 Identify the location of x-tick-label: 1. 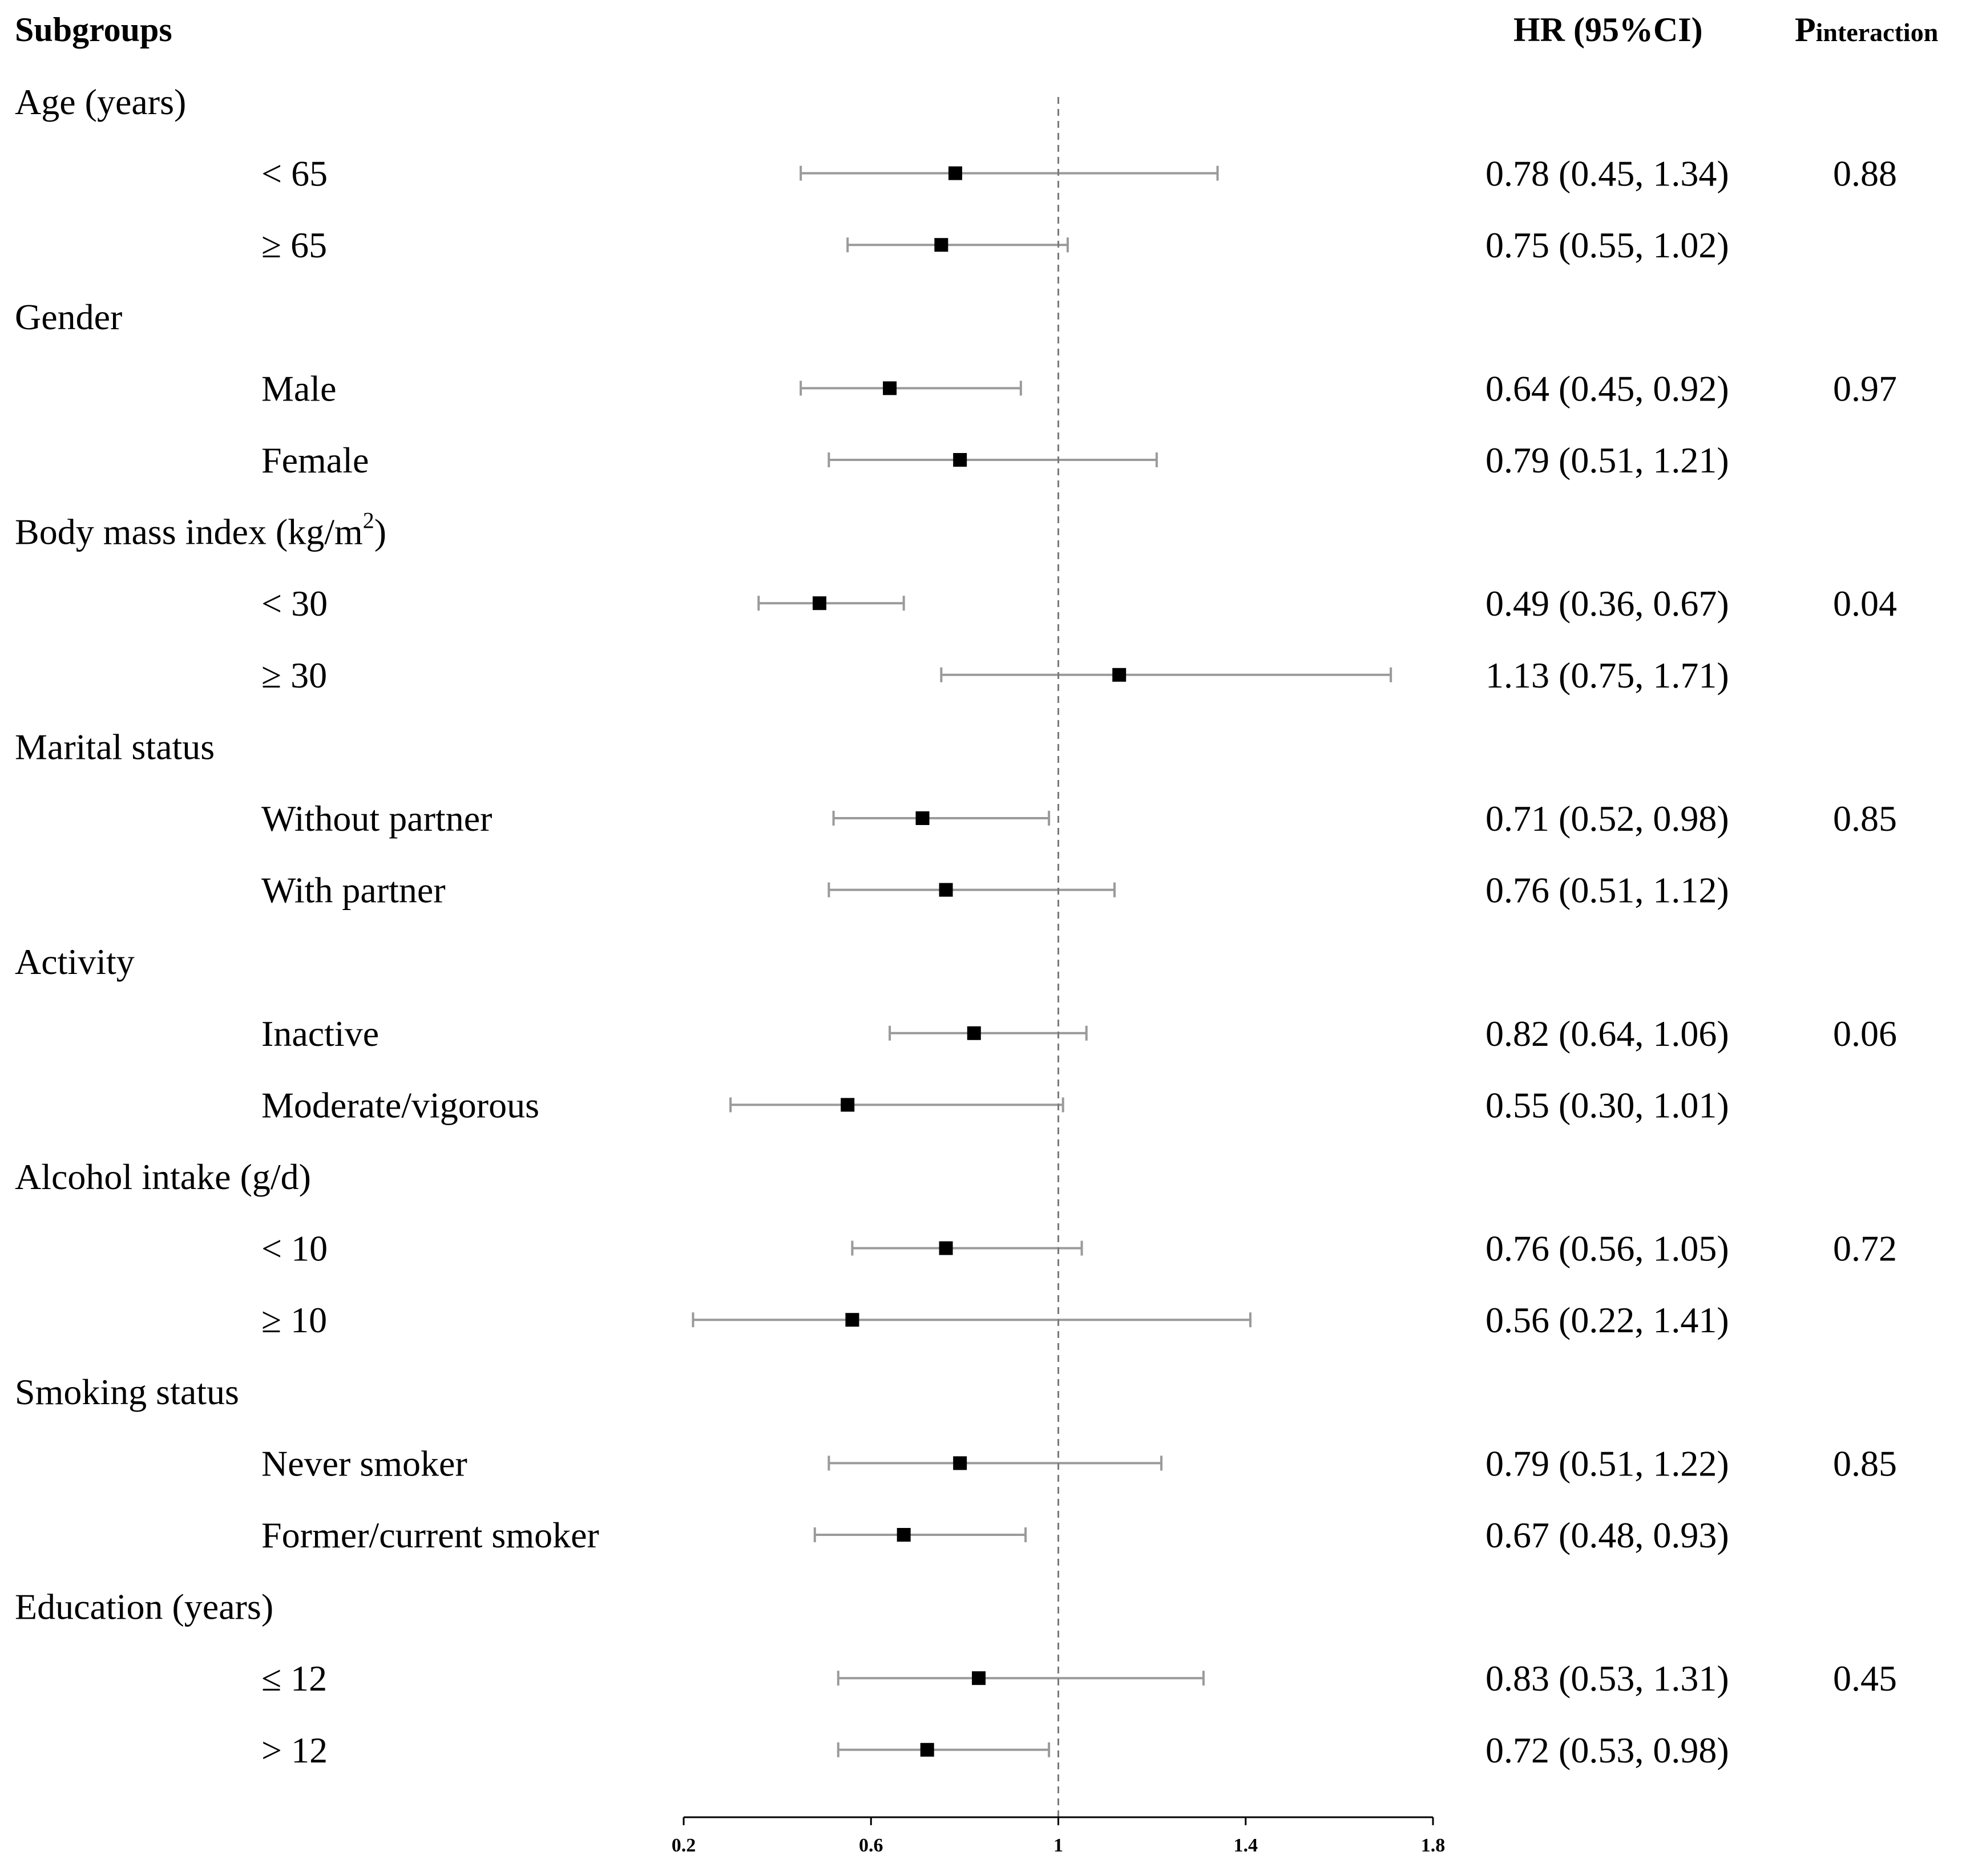
(1058, 1846).